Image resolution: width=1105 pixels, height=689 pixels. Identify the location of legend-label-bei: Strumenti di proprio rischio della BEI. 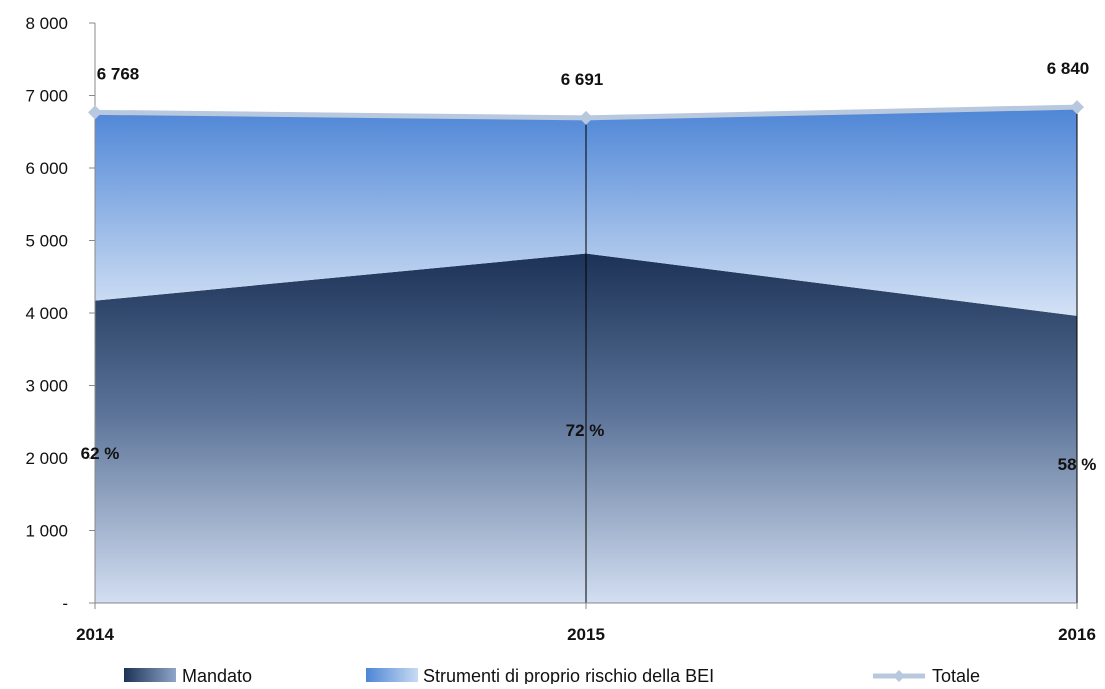
(568, 675).